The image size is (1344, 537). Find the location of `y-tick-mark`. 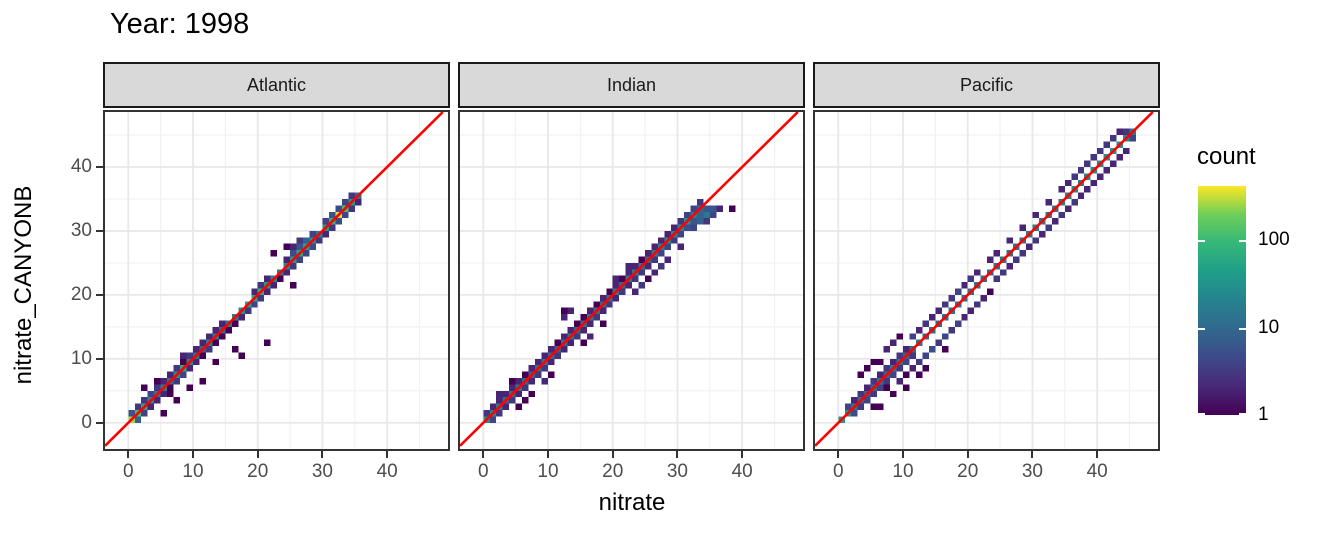

y-tick-mark is located at coordinates (99, 166).